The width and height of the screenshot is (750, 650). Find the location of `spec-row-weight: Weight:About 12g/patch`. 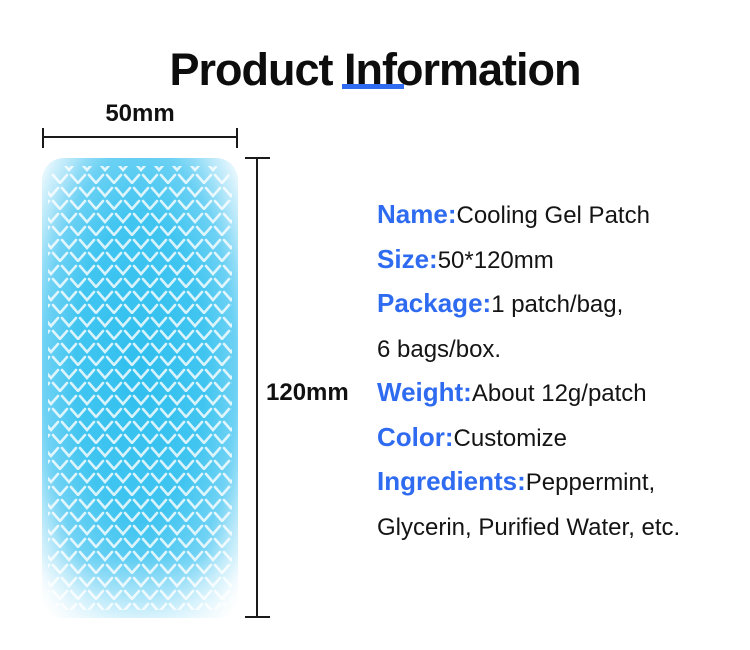

spec-row-weight: Weight:About 12g/patch is located at coordinates (552, 393).